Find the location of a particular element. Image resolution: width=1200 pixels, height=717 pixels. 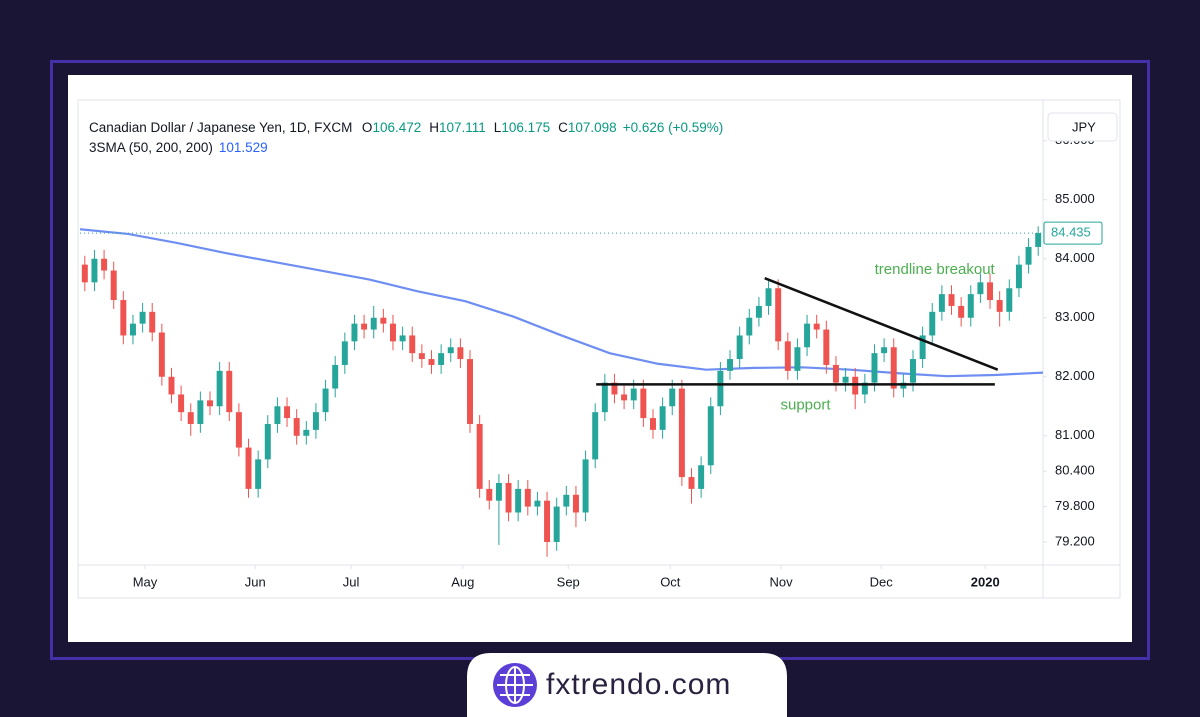

x-tick-label: Jun is located at coordinates (255, 581).